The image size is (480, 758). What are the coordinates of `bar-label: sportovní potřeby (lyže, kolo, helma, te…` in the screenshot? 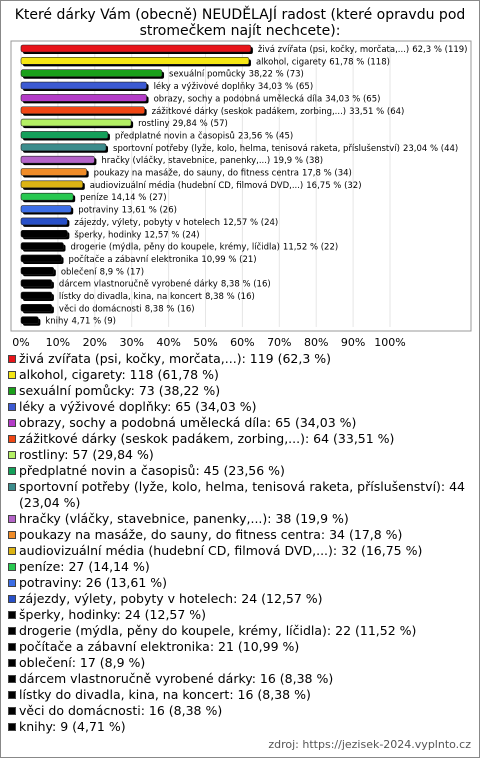 It's located at (285, 147).